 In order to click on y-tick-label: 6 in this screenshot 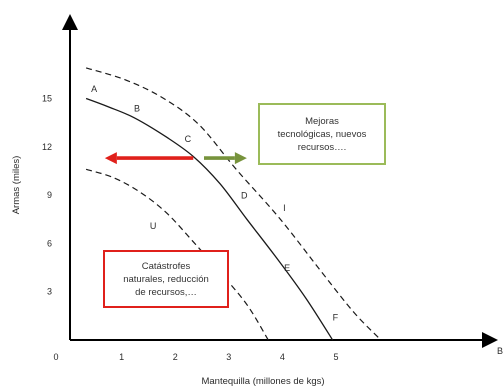, I will do `click(49, 243)`.